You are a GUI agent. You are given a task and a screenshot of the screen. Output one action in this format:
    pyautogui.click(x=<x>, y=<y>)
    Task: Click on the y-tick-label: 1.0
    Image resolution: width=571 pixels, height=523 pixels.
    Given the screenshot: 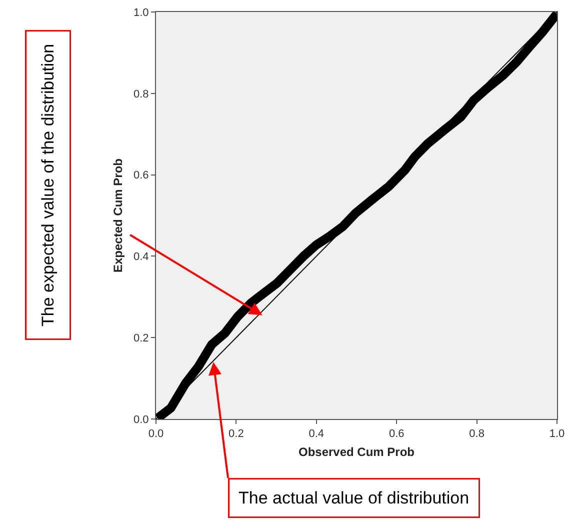 What is the action you would take?
    pyautogui.click(x=141, y=12)
    